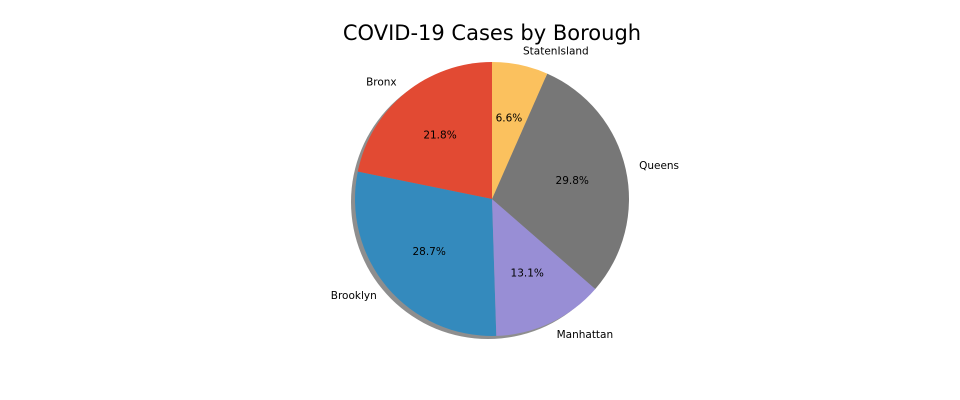 This screenshot has height=400, width=960. I want to click on pct-label-bronx: 21.8%, so click(439, 135).